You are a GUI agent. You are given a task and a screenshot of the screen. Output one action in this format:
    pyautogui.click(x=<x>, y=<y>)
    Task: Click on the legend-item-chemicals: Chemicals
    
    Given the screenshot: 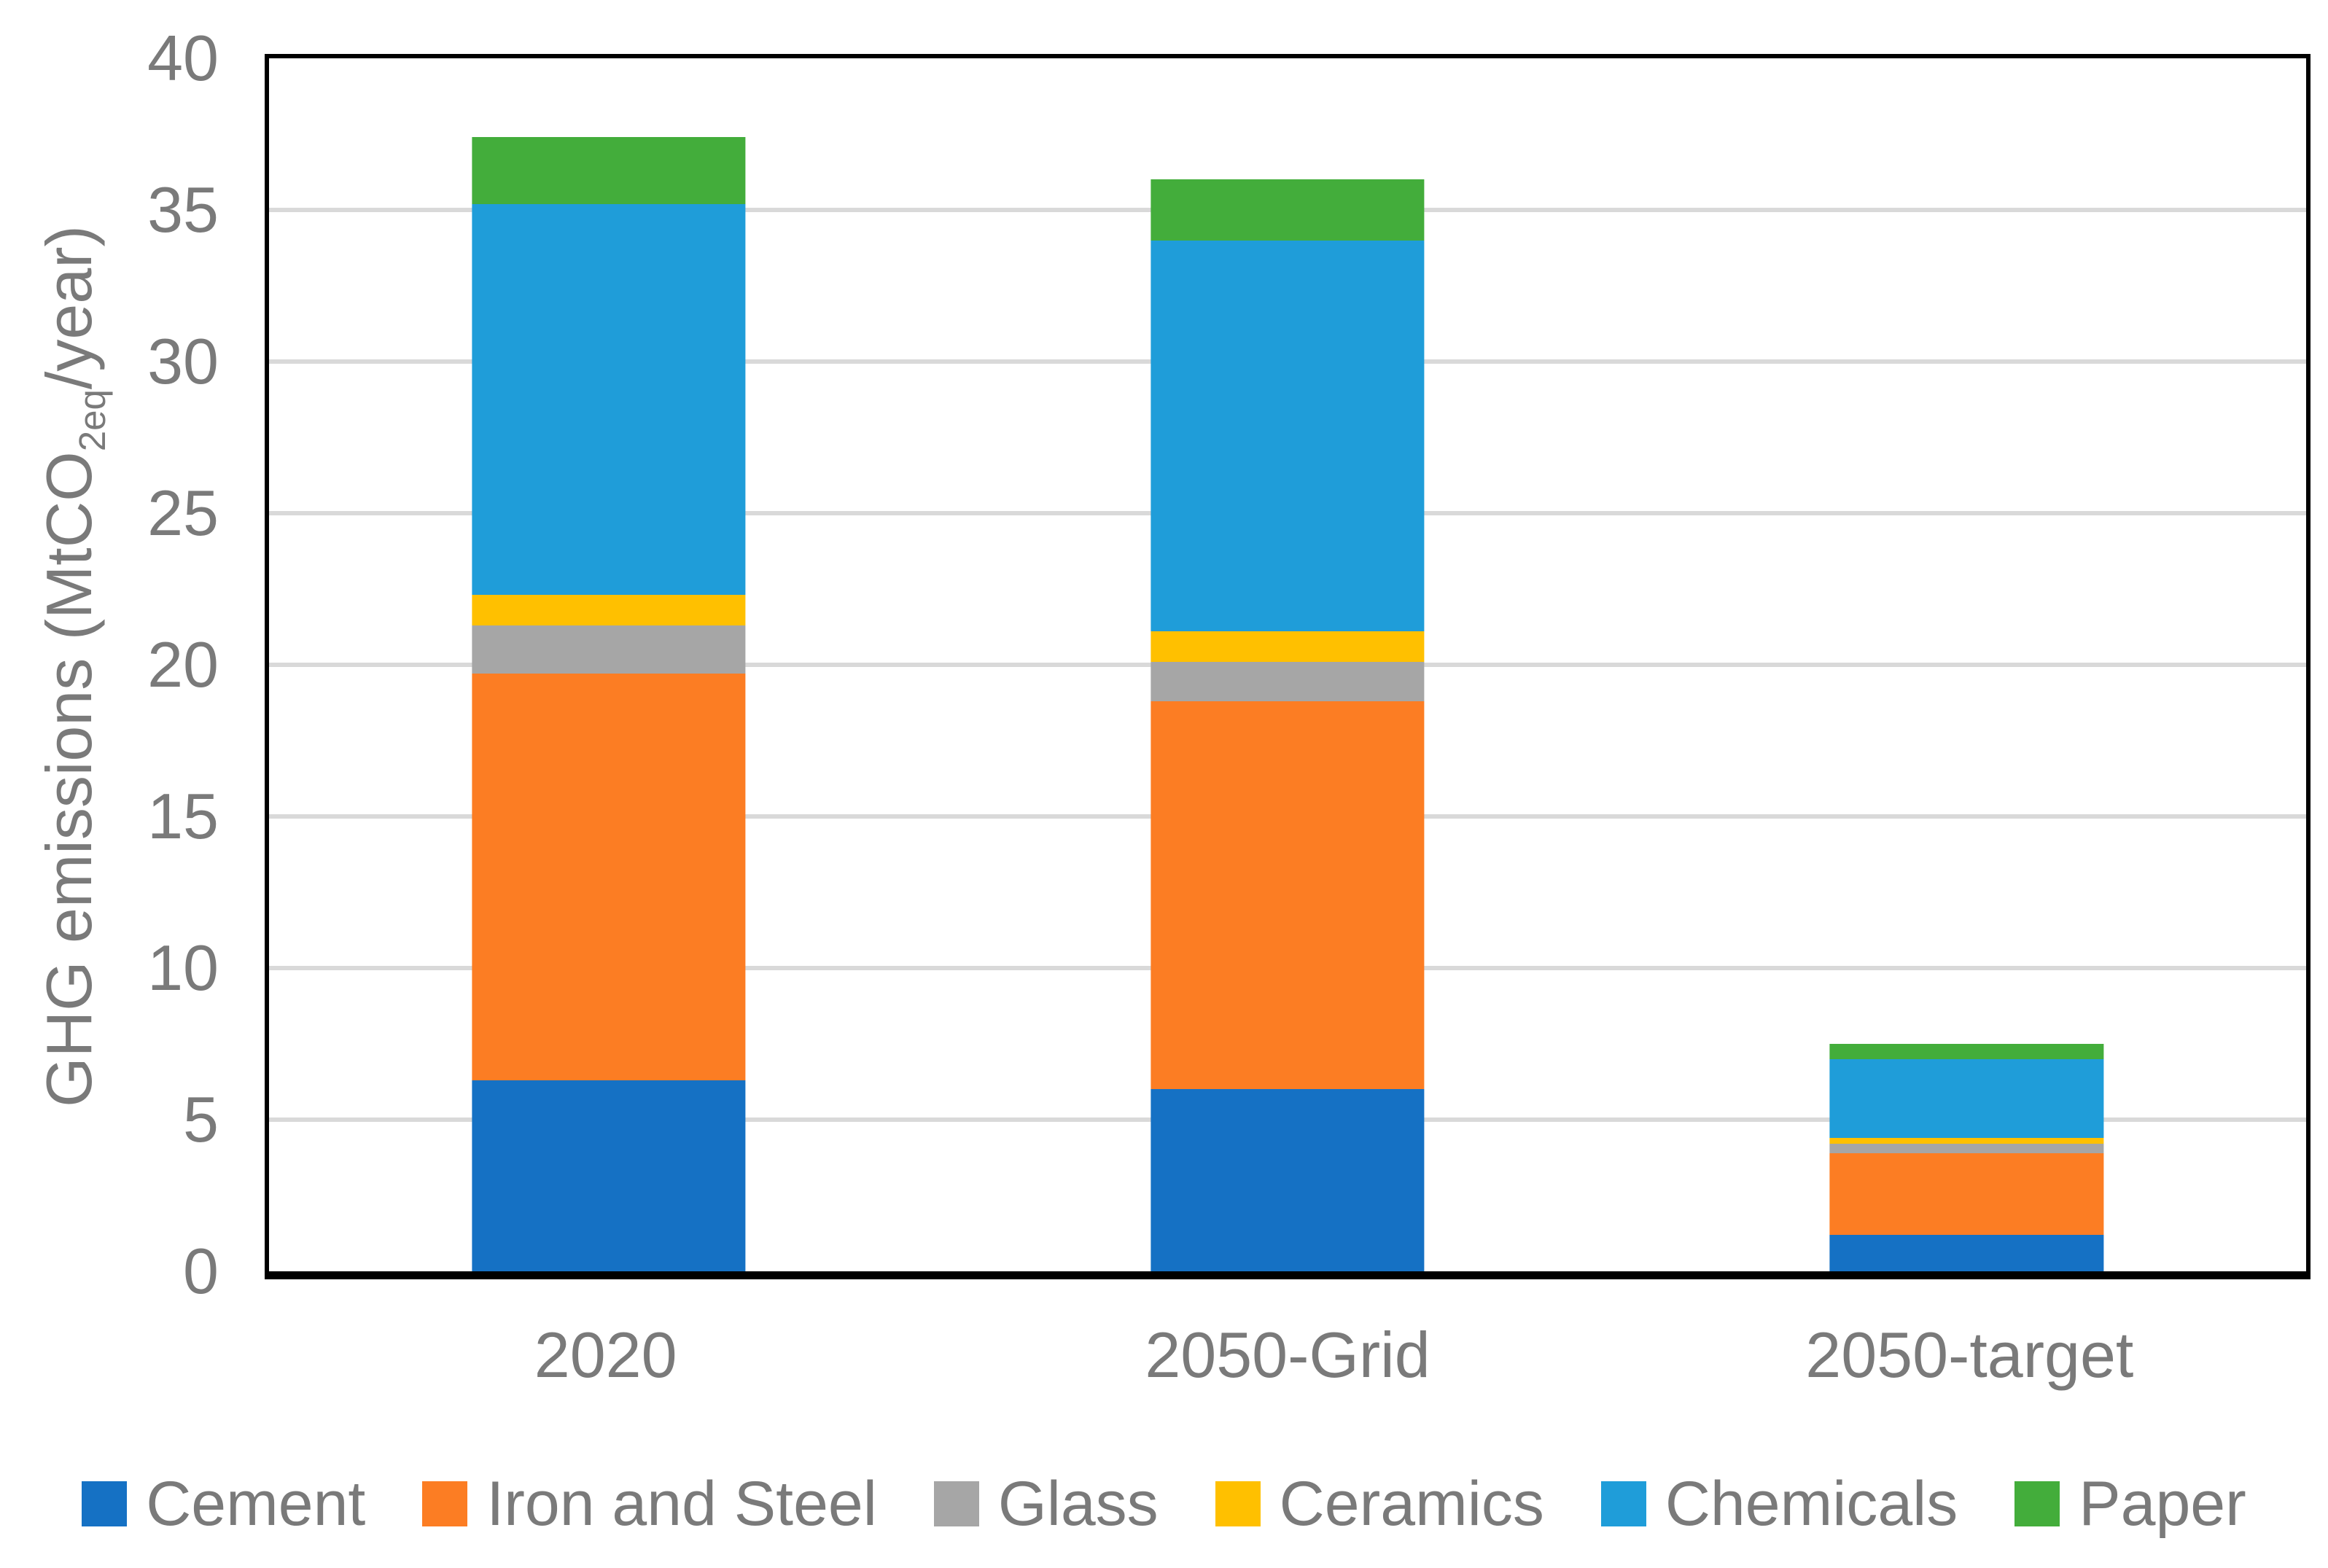 What is the action you would take?
    pyautogui.click(x=1779, y=1504)
    